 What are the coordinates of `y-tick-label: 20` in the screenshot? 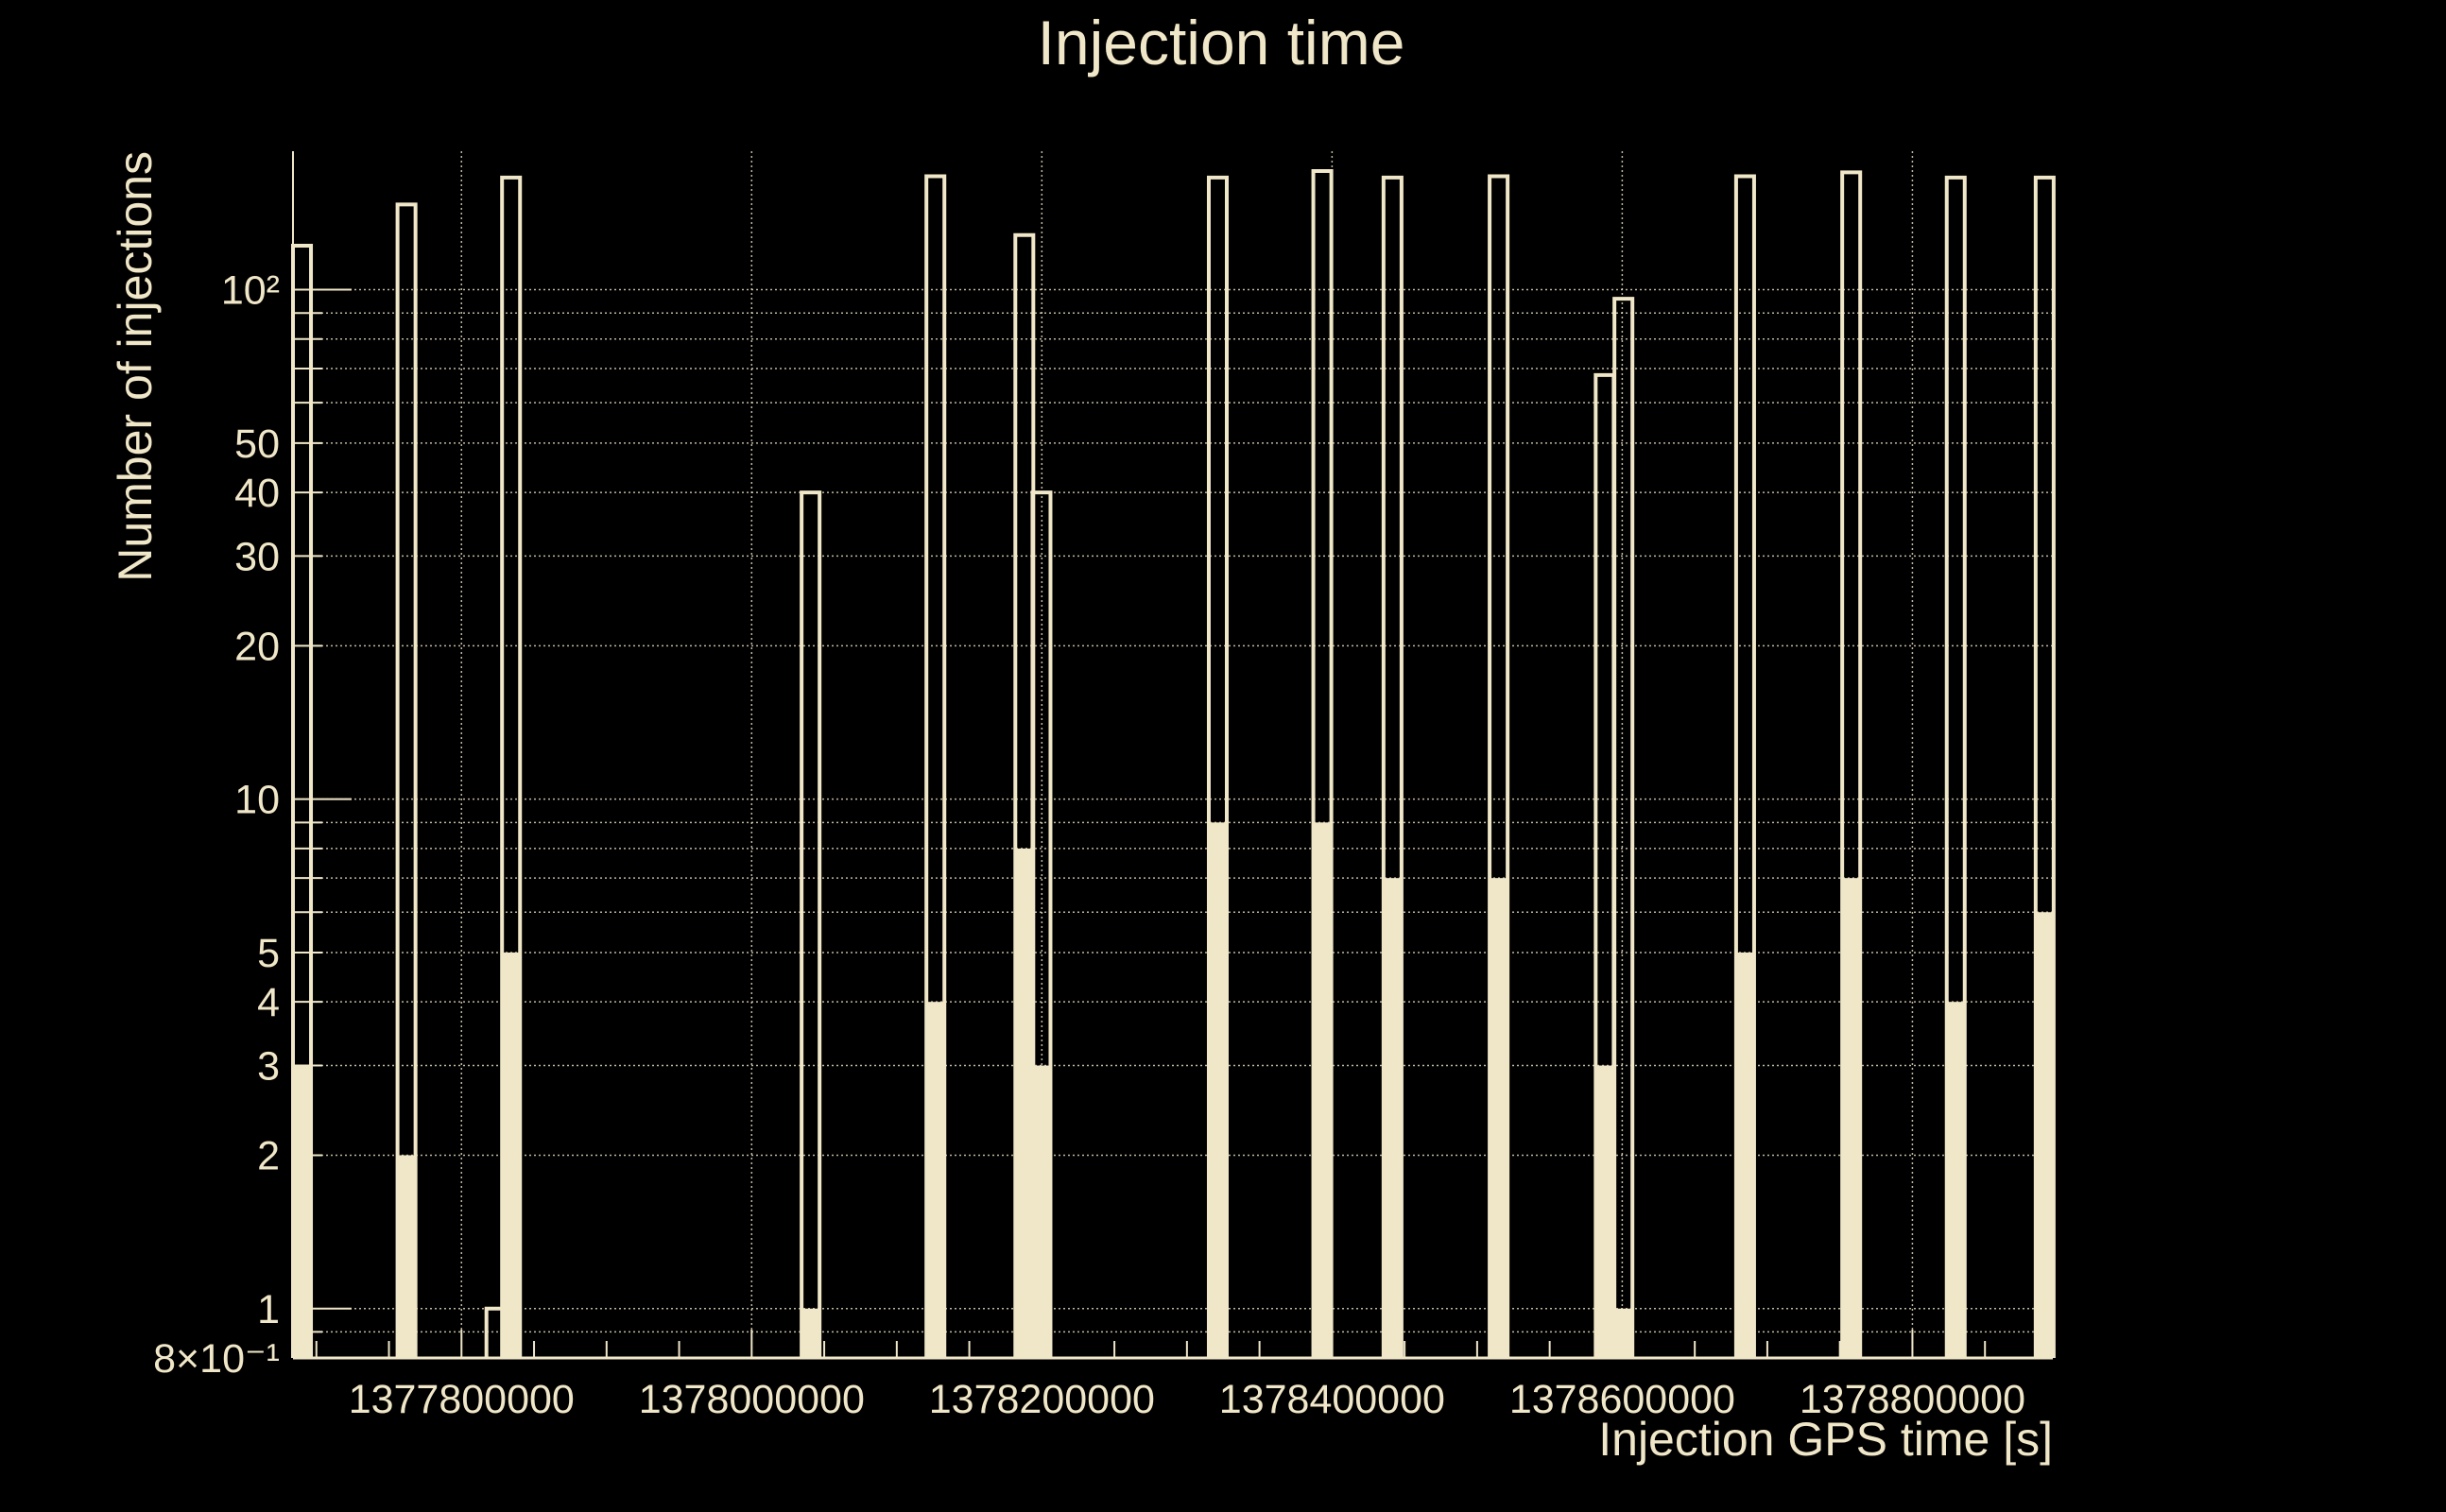 It's located at (257, 646).